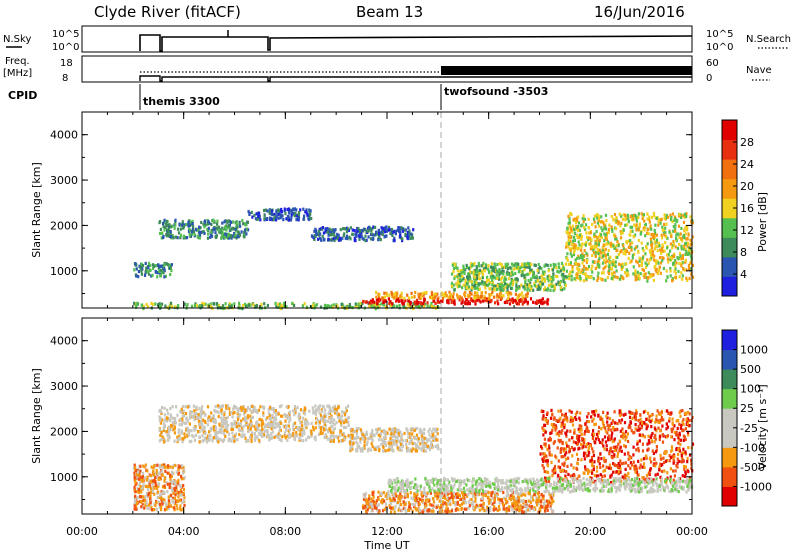 The height and width of the screenshot is (554, 800). Describe the element at coordinates (17, 39) in the screenshot. I see `nsky-label: N.Sky` at that location.